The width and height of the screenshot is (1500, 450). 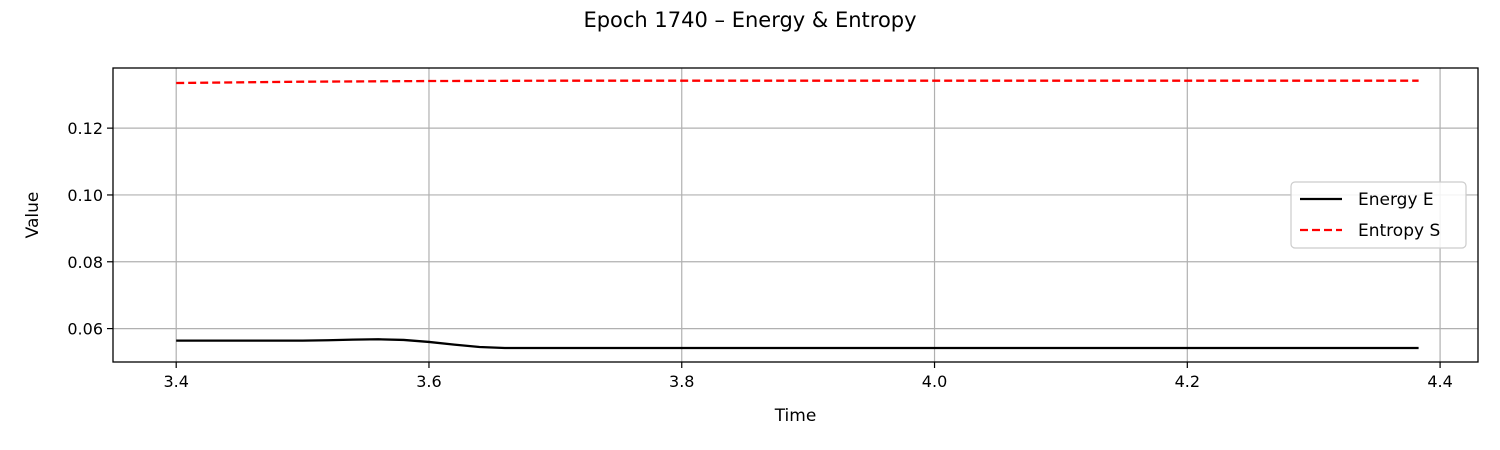 I want to click on y-axis-label: Value, so click(x=33, y=215).